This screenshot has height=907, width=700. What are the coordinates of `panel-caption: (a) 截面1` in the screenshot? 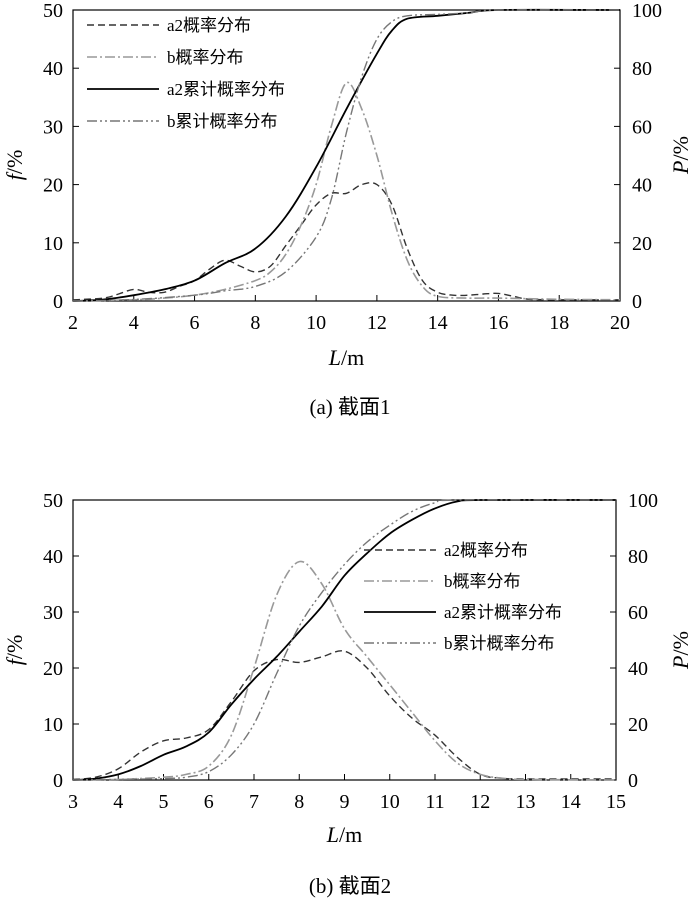 It's located at (349, 407).